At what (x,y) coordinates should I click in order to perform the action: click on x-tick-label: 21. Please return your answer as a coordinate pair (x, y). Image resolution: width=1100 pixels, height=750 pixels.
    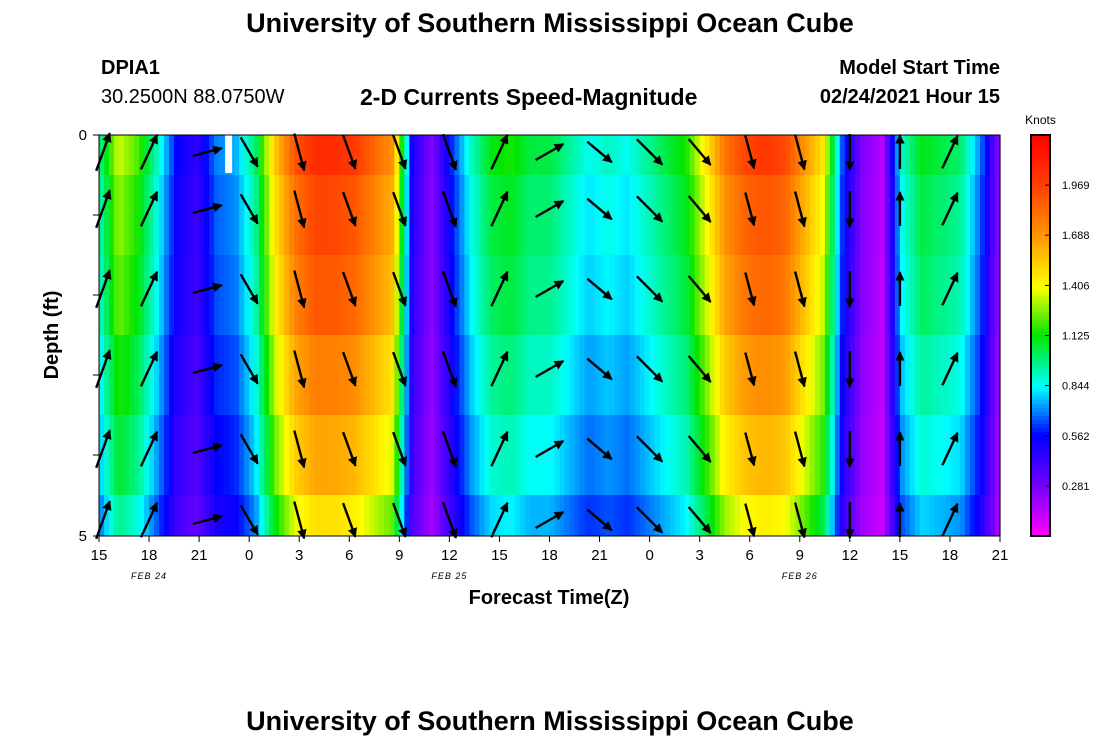
    Looking at the image, I should click on (1000, 555).